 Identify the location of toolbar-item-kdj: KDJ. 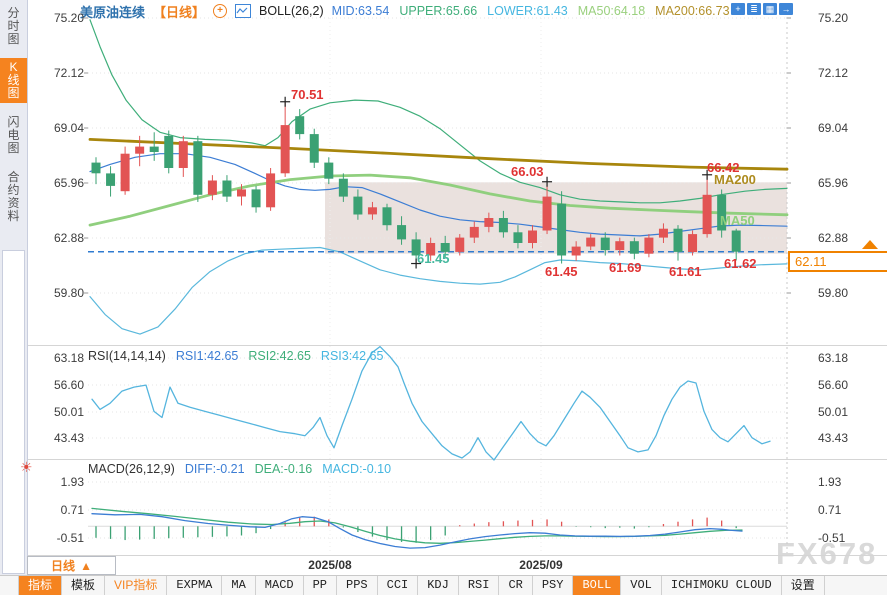
(438, 585).